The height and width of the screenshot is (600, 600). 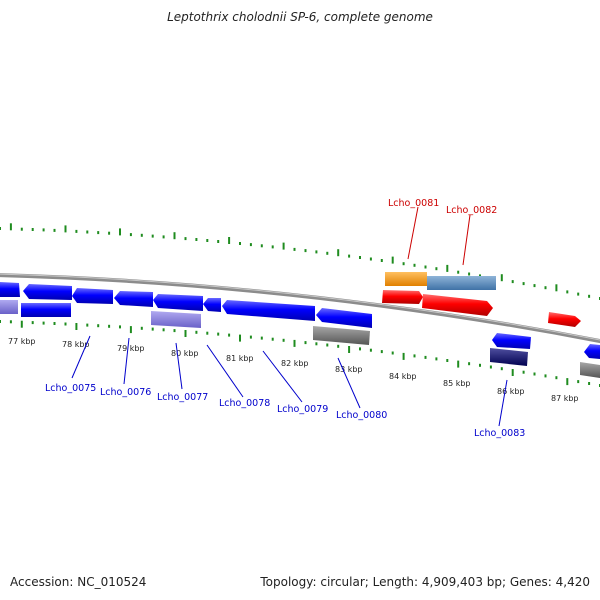 I want to click on gene-red-right, so click(x=564, y=319).